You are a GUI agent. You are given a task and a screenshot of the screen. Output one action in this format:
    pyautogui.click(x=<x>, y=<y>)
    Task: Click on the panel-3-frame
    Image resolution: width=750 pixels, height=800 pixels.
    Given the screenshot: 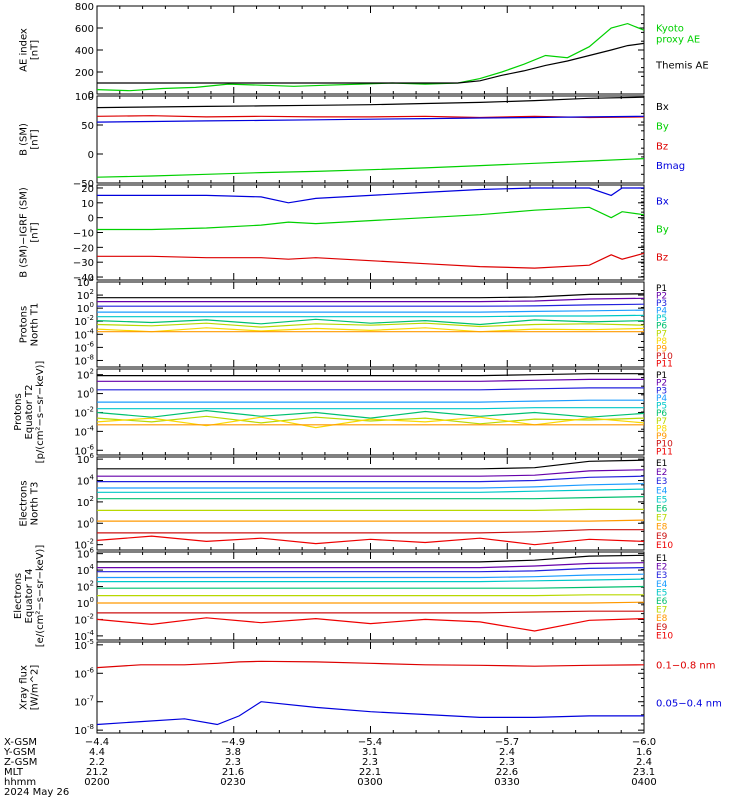 What is the action you would take?
    pyautogui.click(x=370, y=232)
    